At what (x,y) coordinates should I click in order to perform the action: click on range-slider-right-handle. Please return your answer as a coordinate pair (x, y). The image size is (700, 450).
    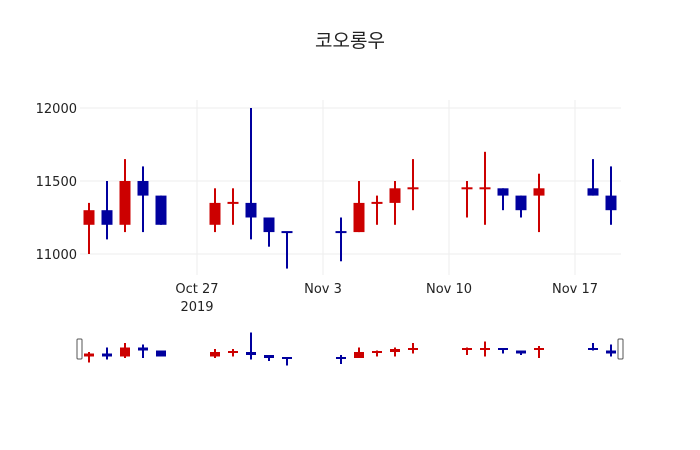
    Looking at the image, I should click on (620, 349).